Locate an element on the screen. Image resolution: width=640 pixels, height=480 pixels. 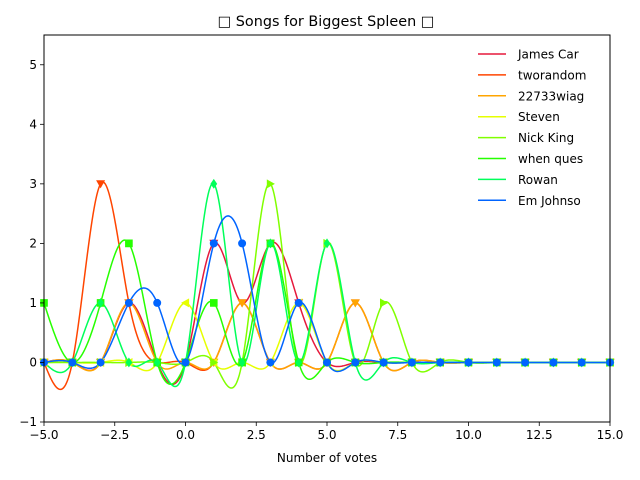
y-tick-label: 2 is located at coordinates (33, 243).